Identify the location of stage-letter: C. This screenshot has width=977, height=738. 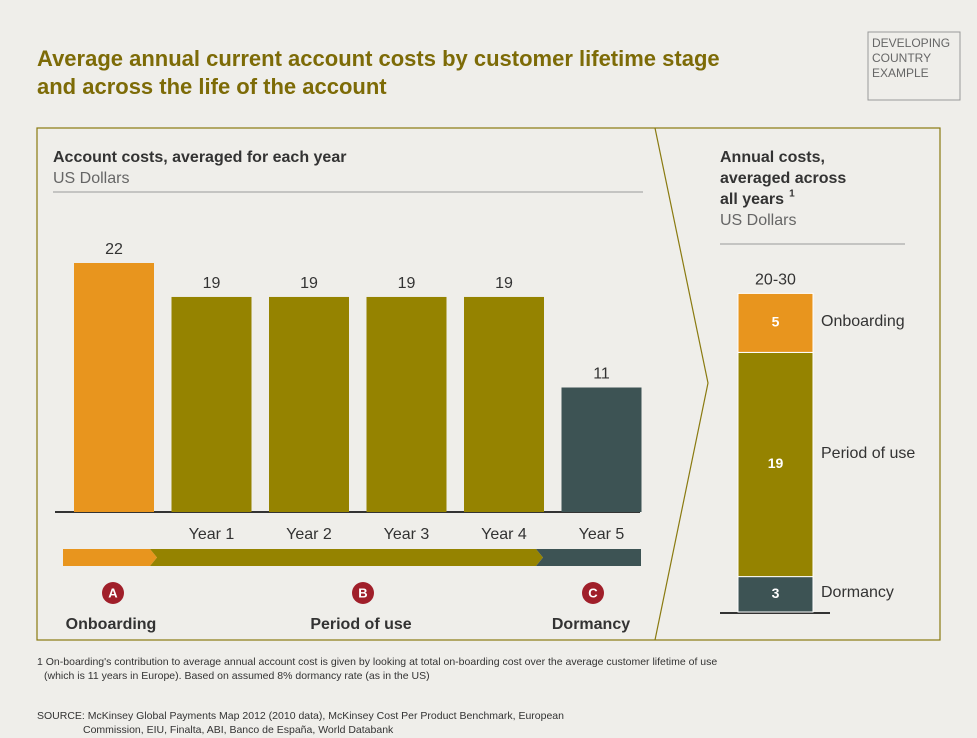
(593, 592).